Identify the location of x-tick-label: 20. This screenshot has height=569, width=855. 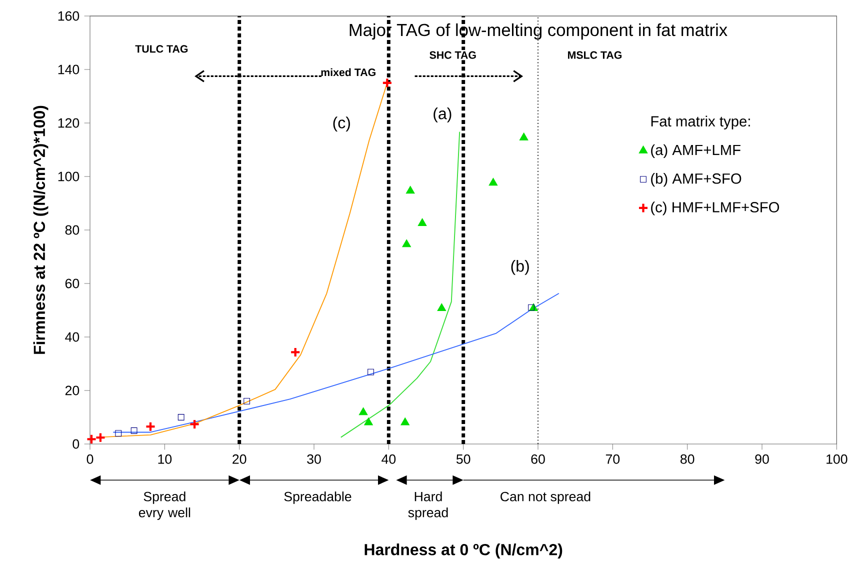
(239, 459).